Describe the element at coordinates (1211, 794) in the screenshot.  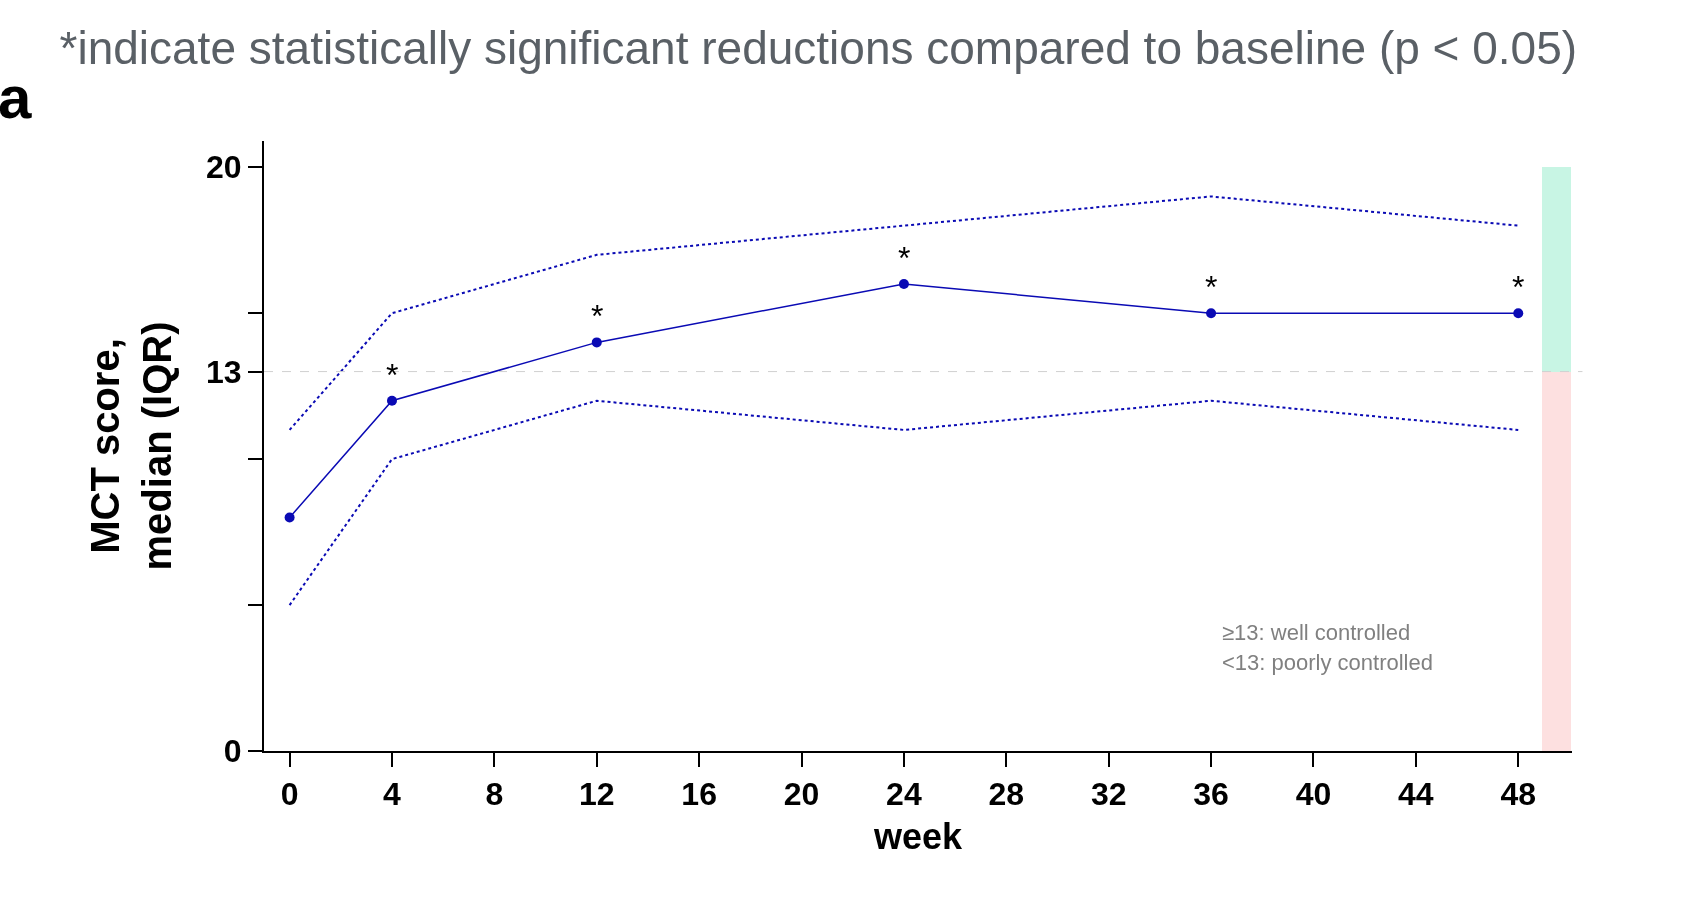
I see `x-tick-label: 36` at that location.